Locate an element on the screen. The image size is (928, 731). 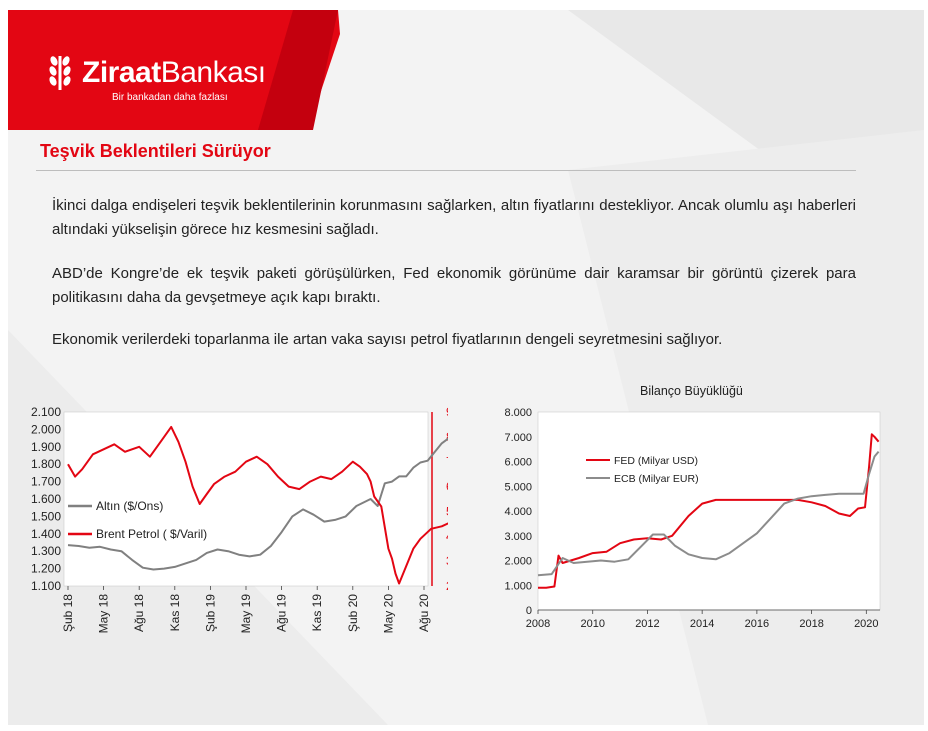
y-left-tick-label: 1.900 is located at coordinates (46, 447).